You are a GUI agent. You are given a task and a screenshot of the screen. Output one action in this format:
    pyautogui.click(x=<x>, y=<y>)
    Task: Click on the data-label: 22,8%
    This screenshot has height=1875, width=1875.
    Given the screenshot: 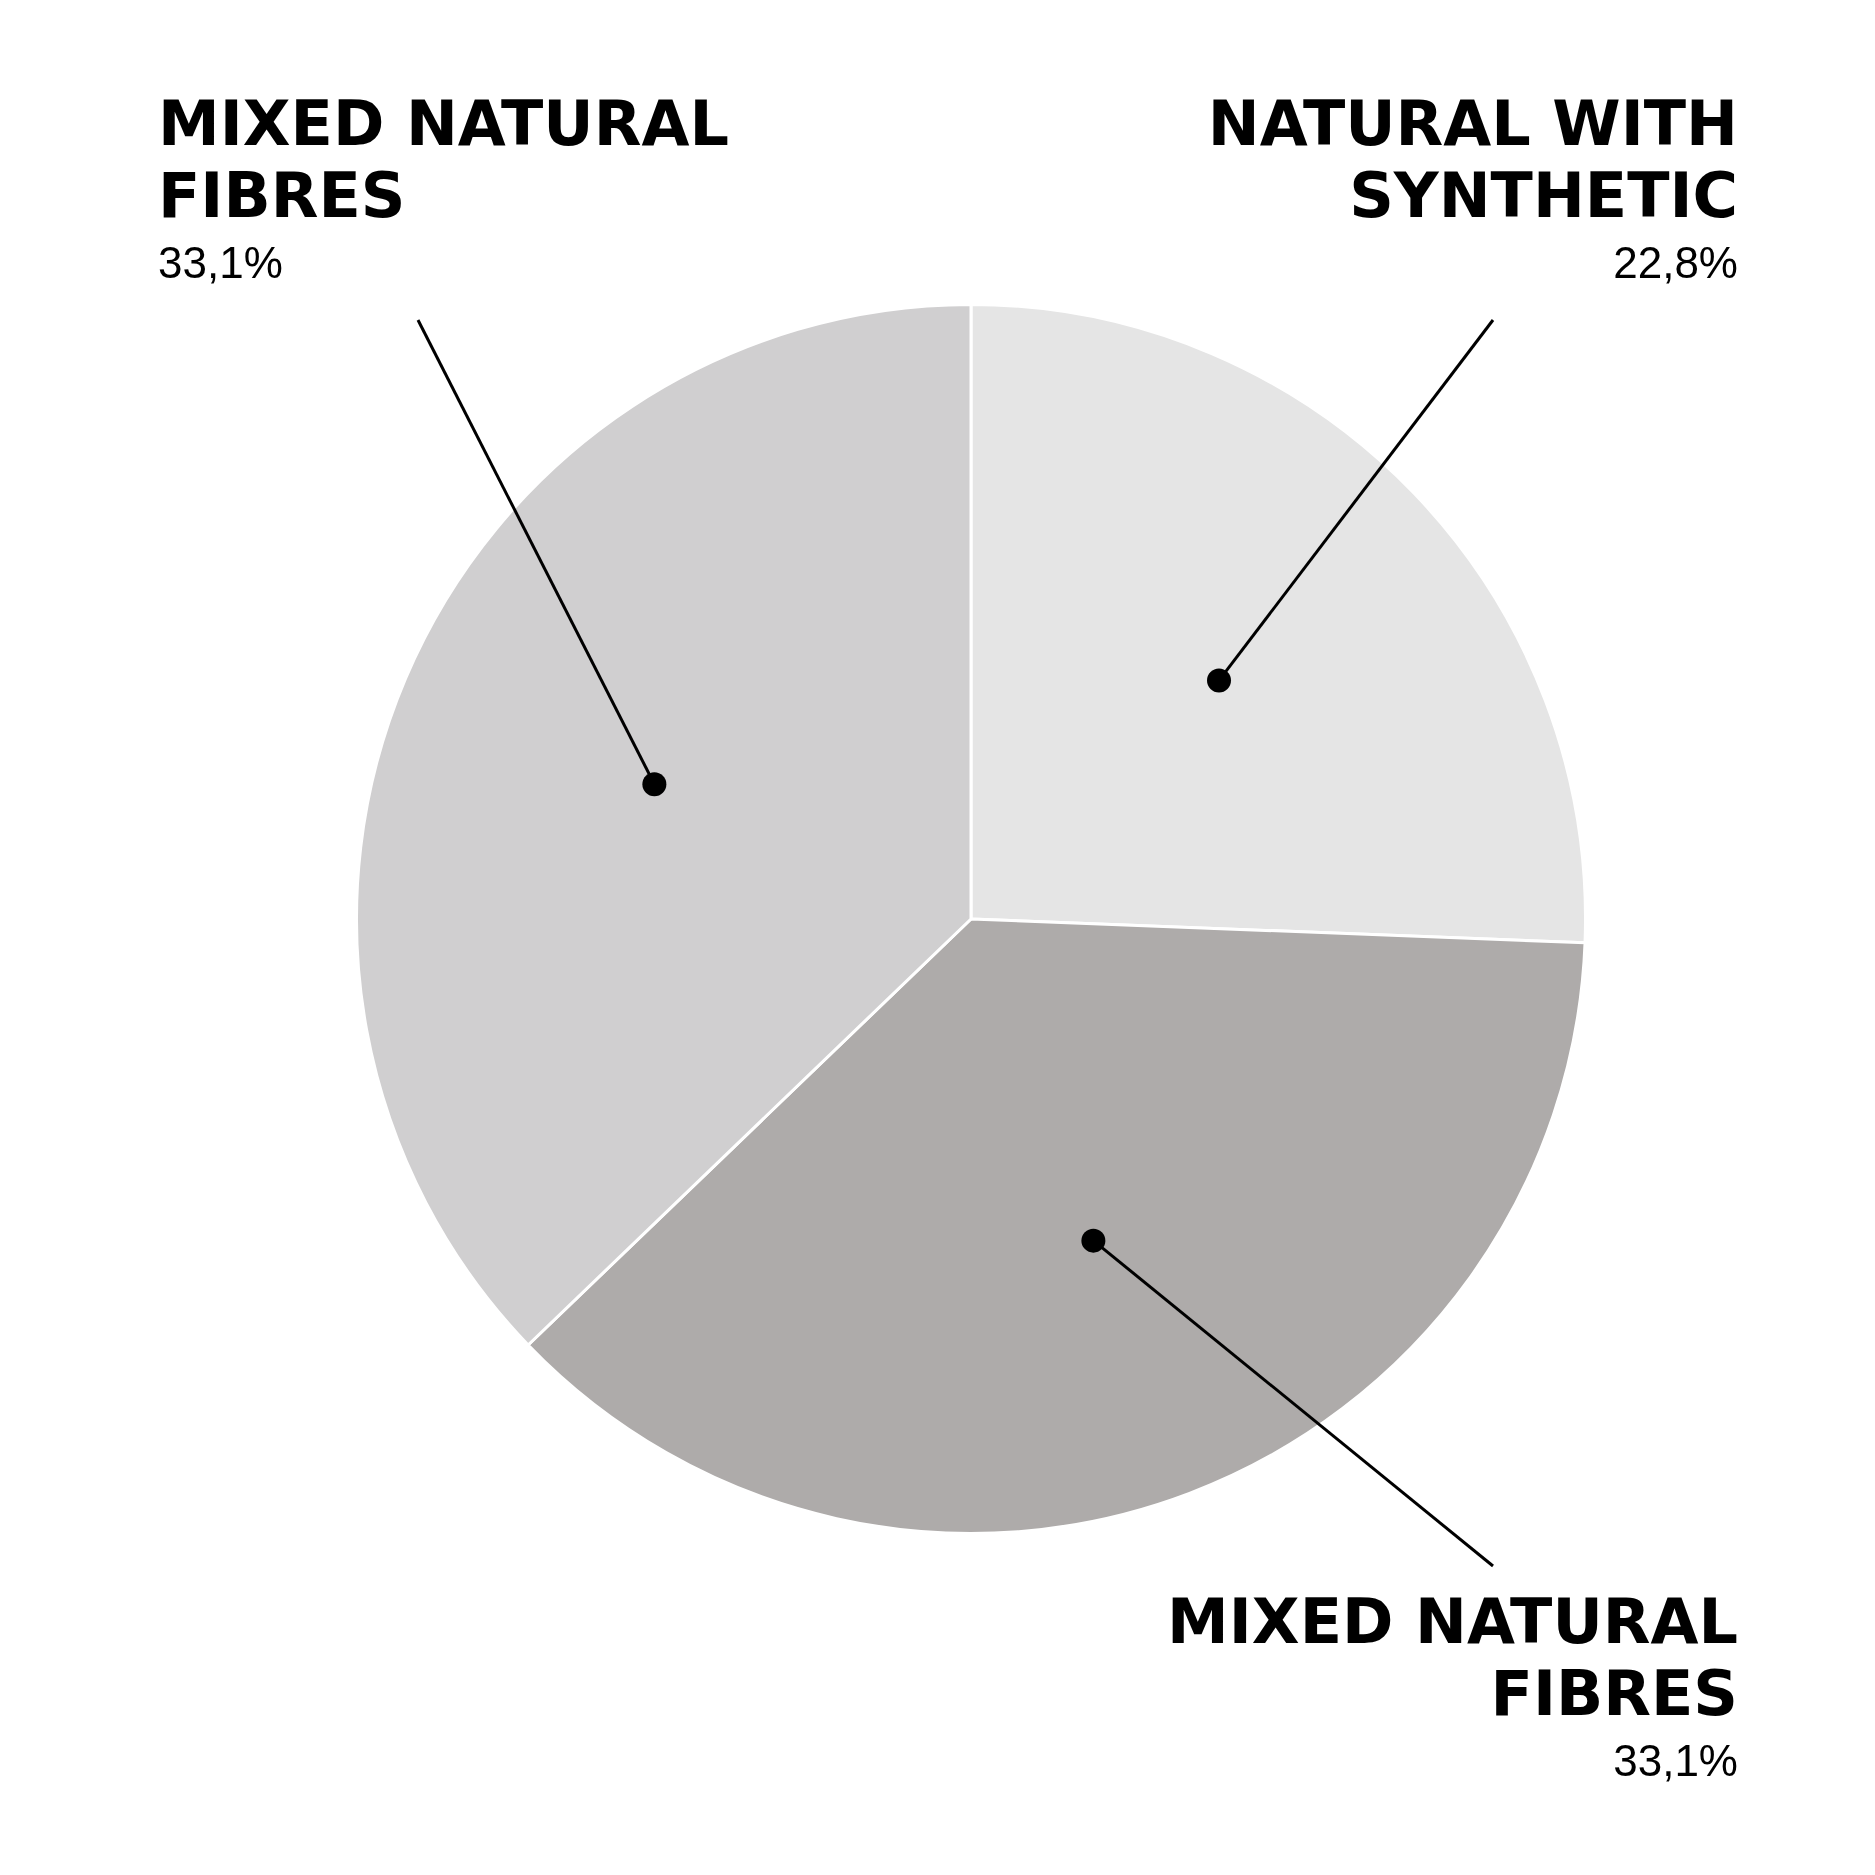 What is the action you would take?
    pyautogui.click(x=1675, y=263)
    